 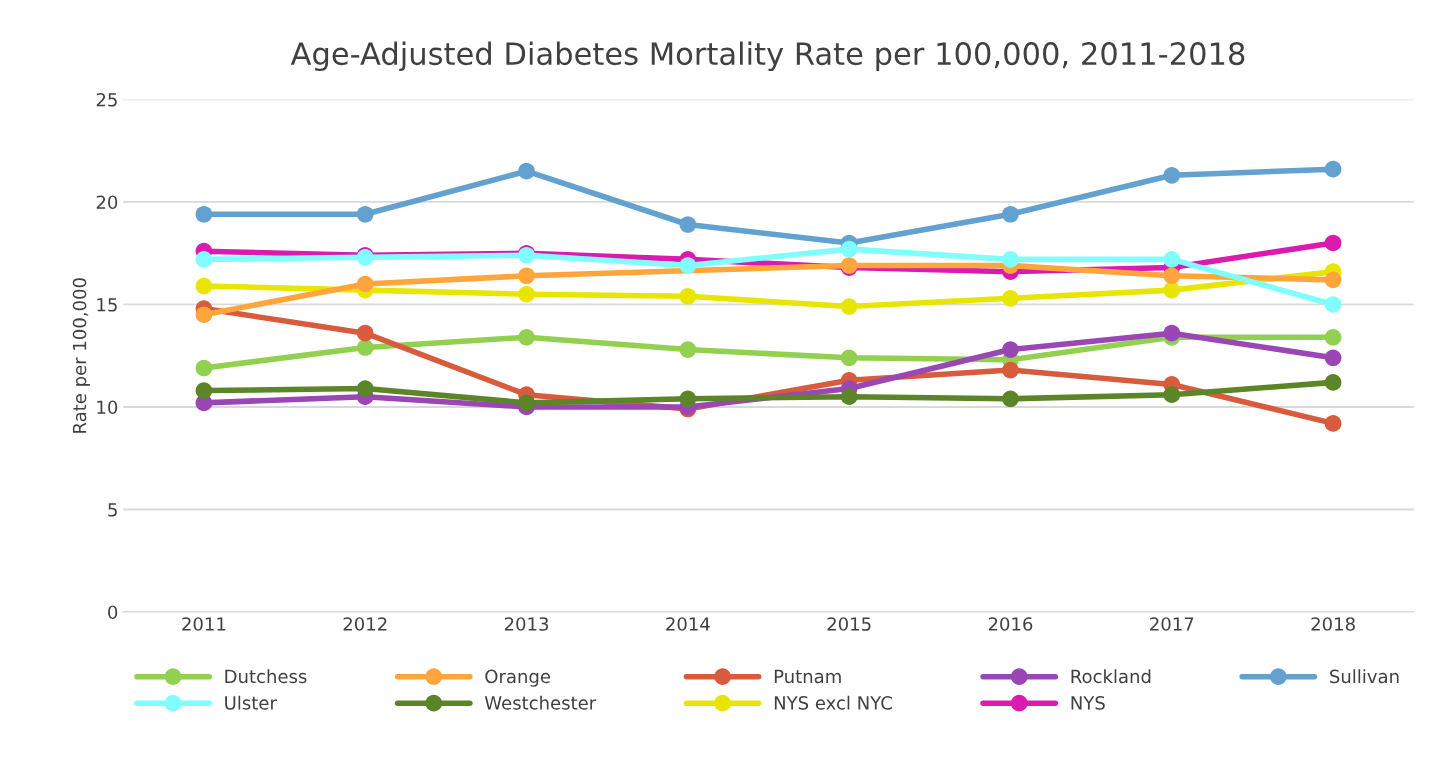 What do you see at coordinates (204, 624) in the screenshot?
I see `x-tick-label: 2011` at bounding box center [204, 624].